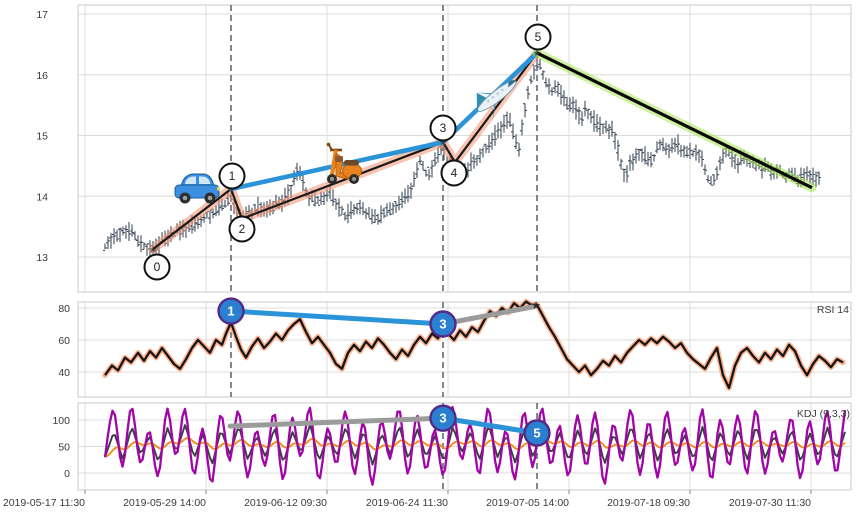 The image size is (863, 520). Describe the element at coordinates (489, 315) in the screenshot. I see `rsi-gray-line` at that location.